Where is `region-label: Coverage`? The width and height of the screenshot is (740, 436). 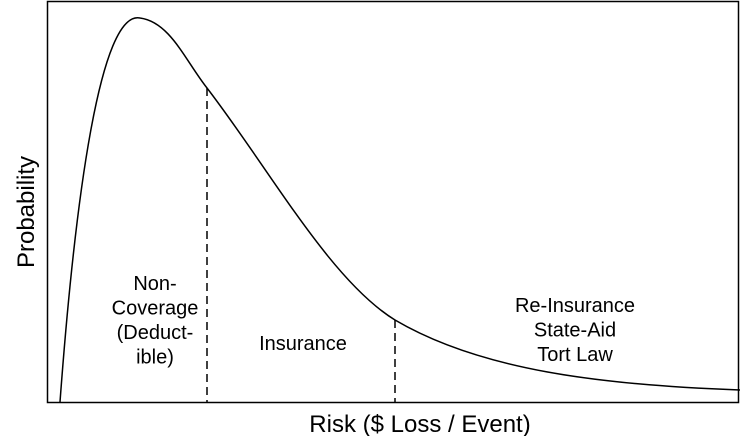 region-label: Coverage is located at coordinates (155, 309).